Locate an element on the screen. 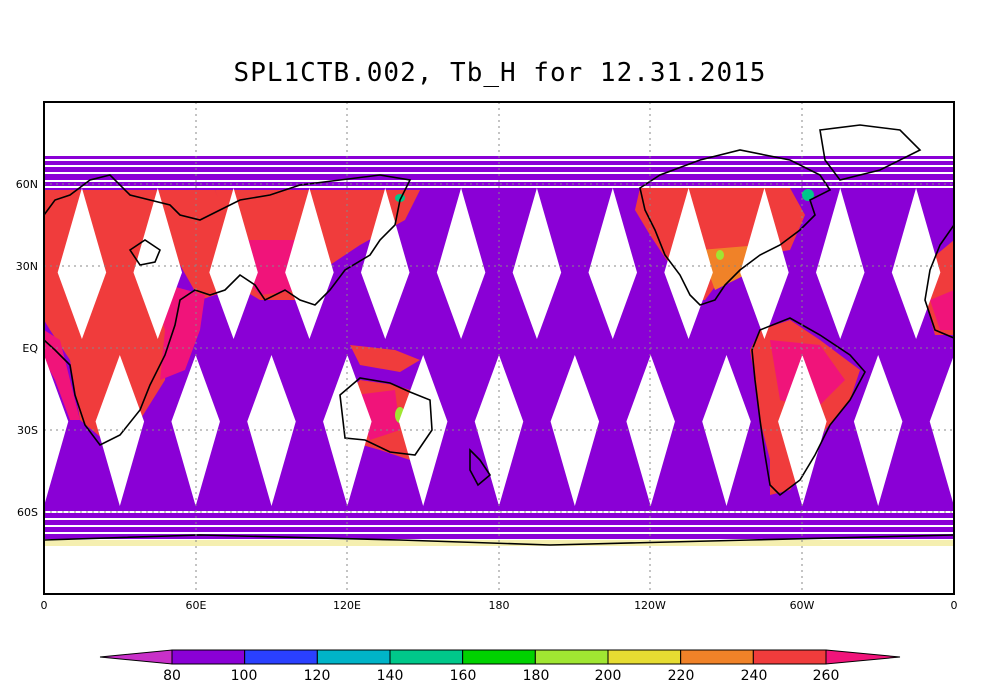 The height and width of the screenshot is (700, 1000). lon-label: 60E is located at coordinates (196, 605).